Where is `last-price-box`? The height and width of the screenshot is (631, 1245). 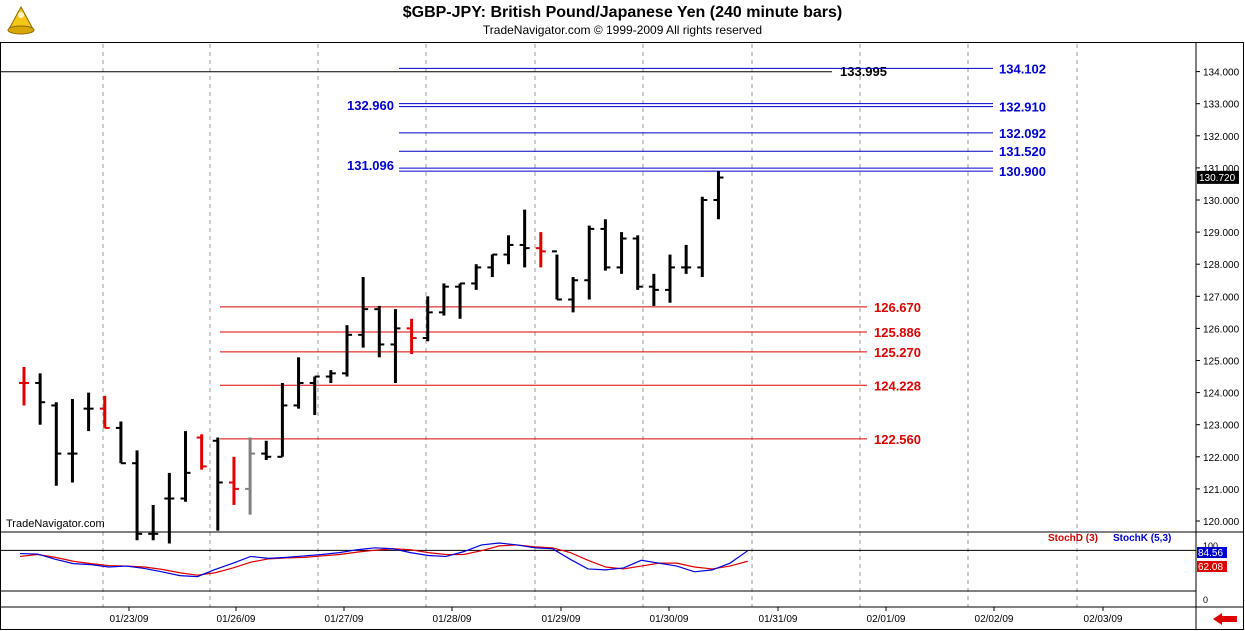
last-price-box is located at coordinates (1218, 177).